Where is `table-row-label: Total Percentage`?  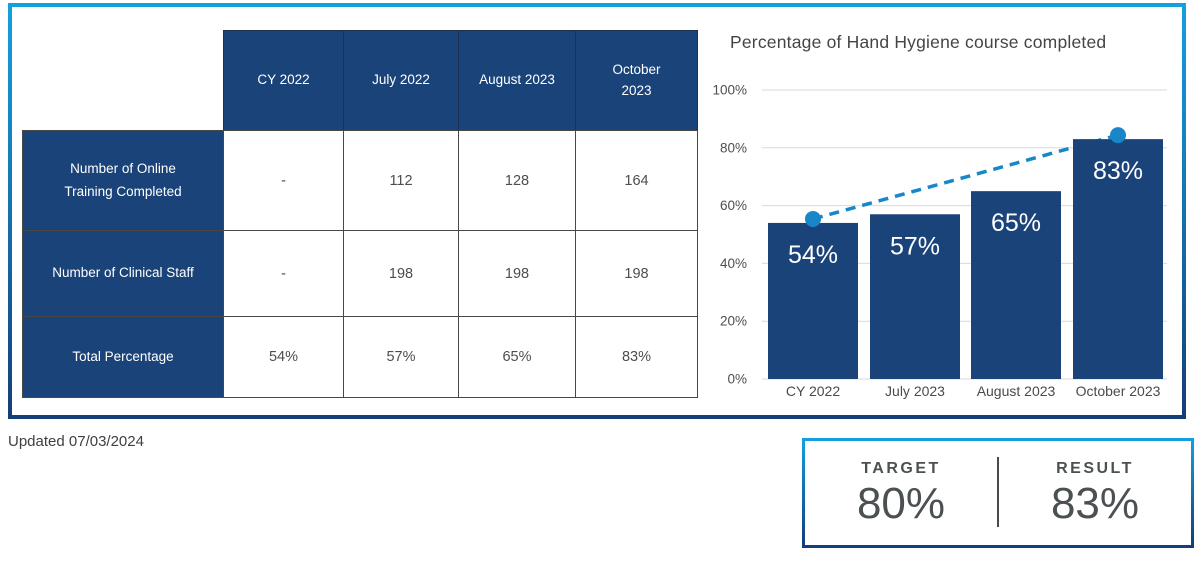 table-row-label: Total Percentage is located at coordinates (122, 357).